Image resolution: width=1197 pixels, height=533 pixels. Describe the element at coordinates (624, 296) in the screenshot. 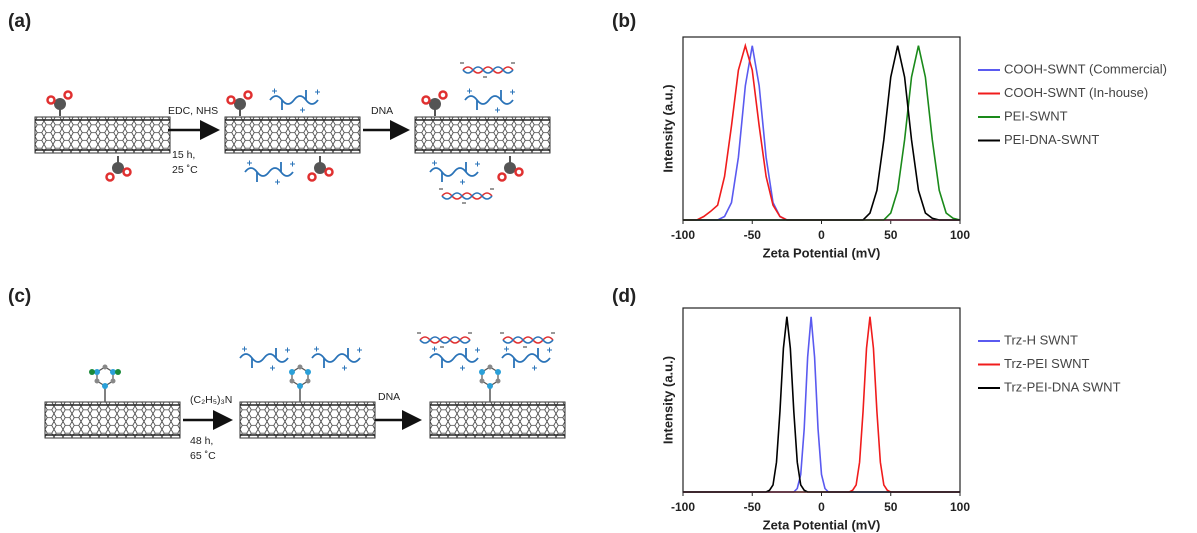

I see `panel-label: (d)` at that location.